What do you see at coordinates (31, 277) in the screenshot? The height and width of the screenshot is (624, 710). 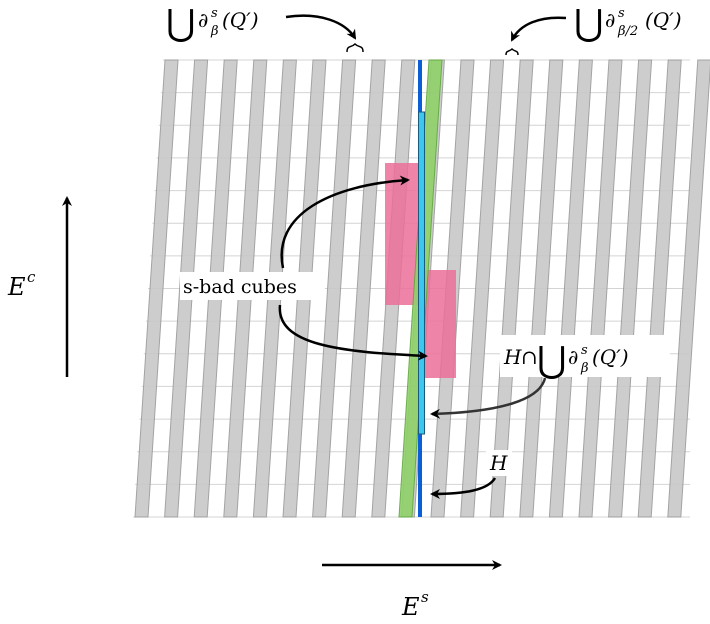 I see `ec-sup: c` at bounding box center [31, 277].